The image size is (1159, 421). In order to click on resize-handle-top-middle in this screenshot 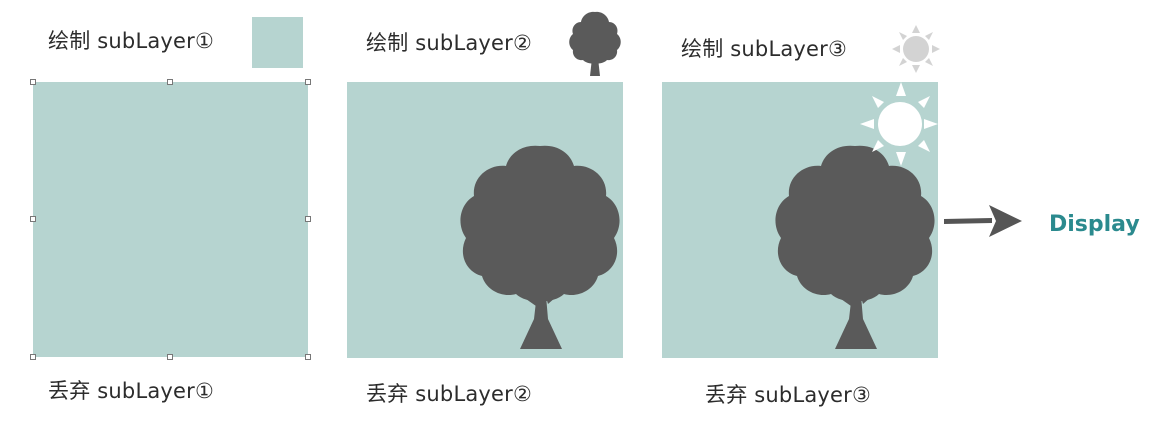, I will do `click(170, 82)`.